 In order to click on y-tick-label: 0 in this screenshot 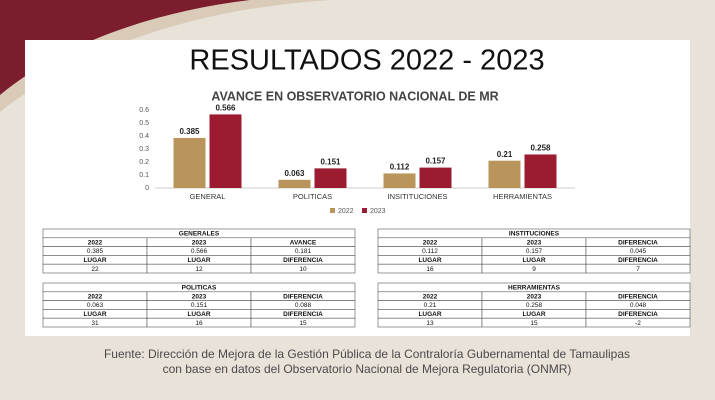, I will do `click(147, 188)`.